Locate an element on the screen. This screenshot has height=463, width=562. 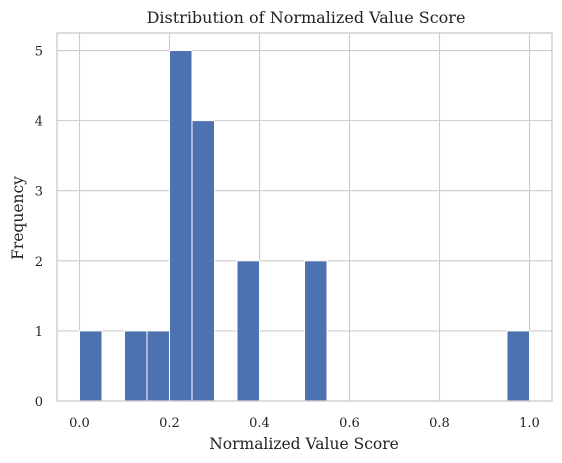
y-tick-label: 5 is located at coordinates (39, 52).